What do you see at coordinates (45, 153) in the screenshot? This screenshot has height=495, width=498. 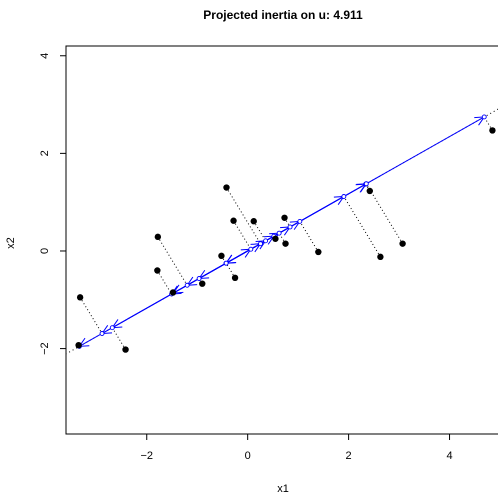 I see `y-tick-label: 2` at bounding box center [45, 153].